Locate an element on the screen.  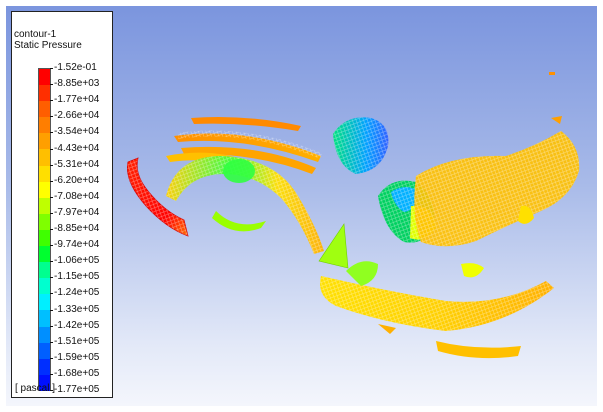
green-fragment is located at coordinates (333, 246).